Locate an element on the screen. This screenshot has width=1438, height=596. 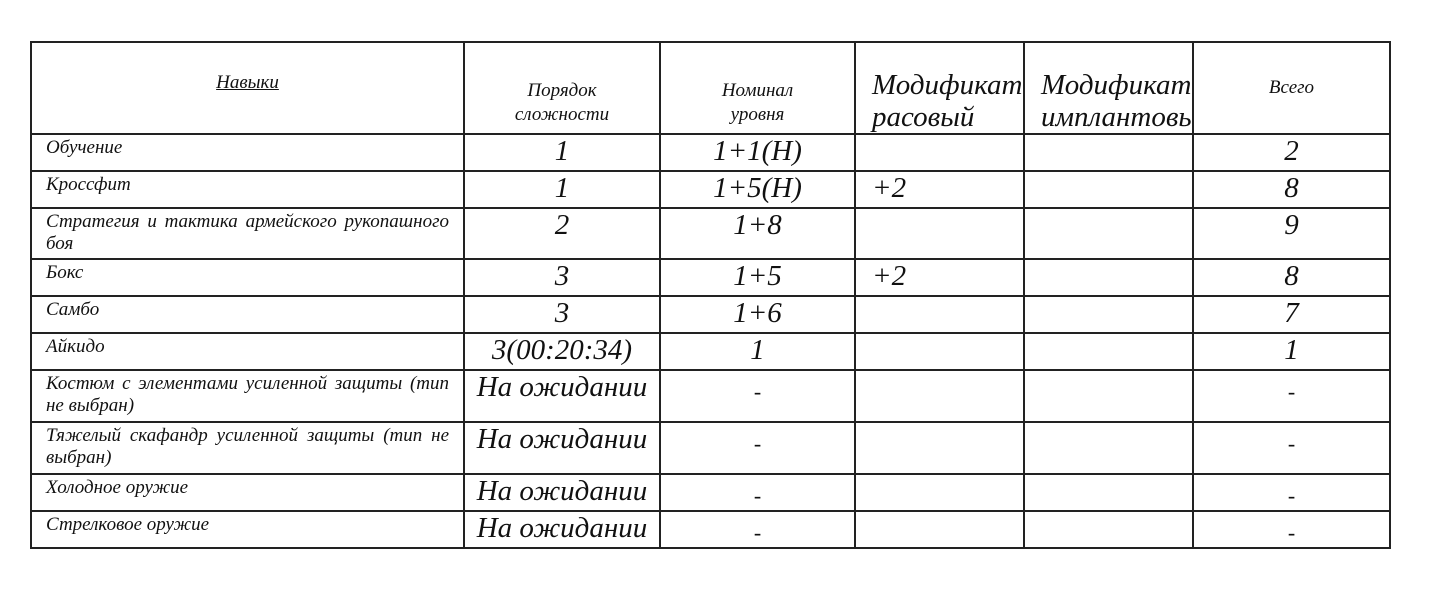
nominal-cell: 1+5 is located at coordinates (757, 277).